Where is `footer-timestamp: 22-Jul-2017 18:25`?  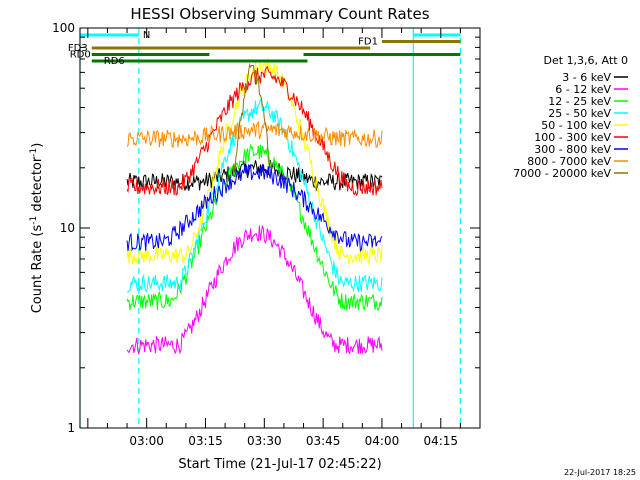
footer-timestamp: 22-Jul-2017 18:25 is located at coordinates (600, 472).